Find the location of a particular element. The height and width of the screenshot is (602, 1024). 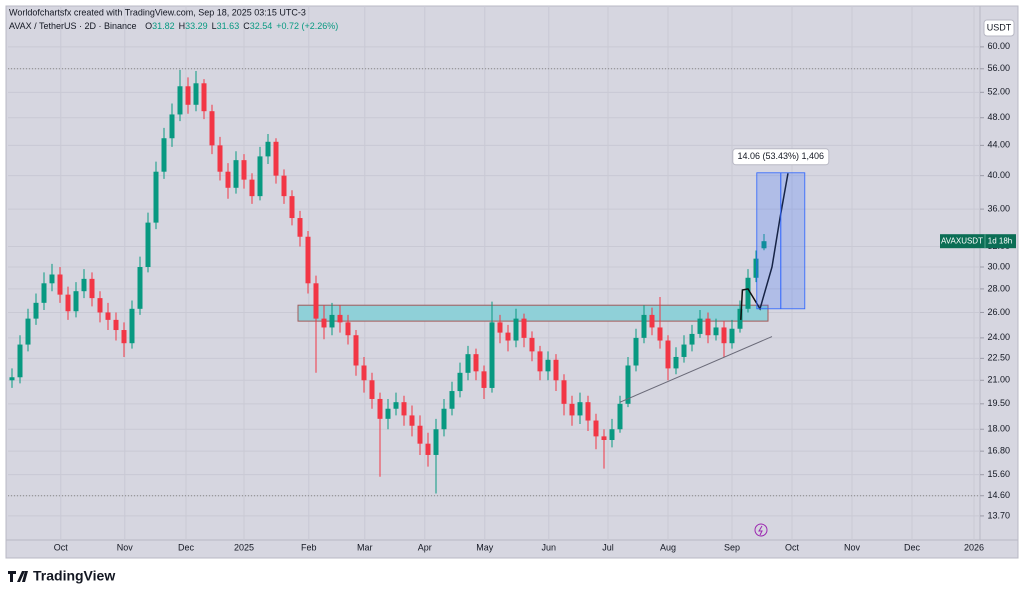

tag-symbol: AVAXUSDT is located at coordinates (962, 240).